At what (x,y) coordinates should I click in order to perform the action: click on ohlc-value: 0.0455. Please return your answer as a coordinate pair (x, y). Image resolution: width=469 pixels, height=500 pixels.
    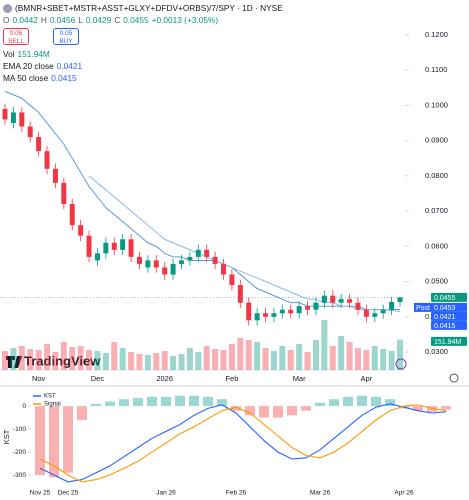
    Looking at the image, I should click on (136, 20).